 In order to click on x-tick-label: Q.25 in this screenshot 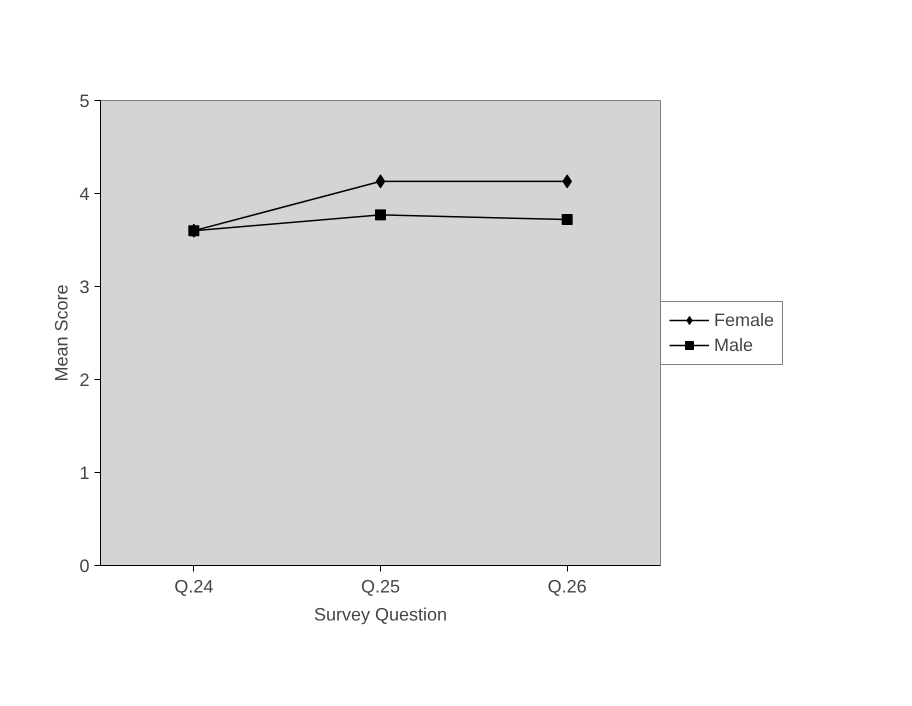, I will do `click(380, 586)`.